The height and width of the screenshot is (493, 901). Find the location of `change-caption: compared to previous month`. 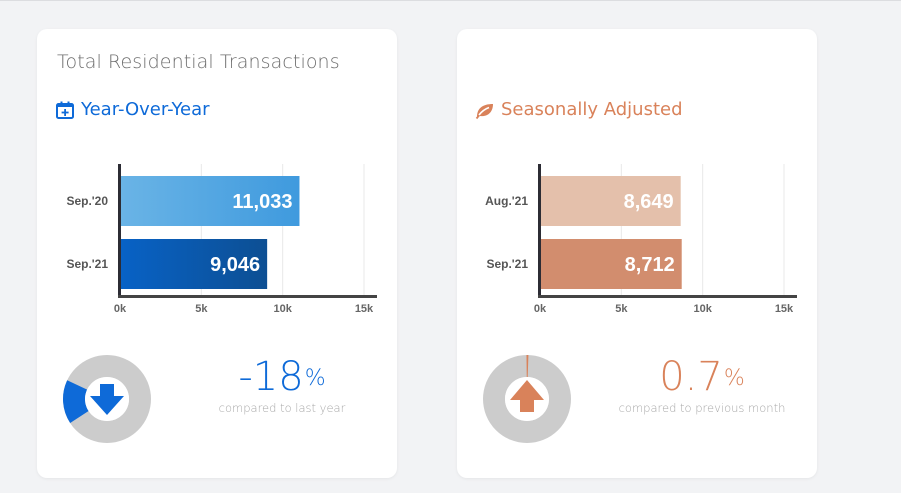

change-caption: compared to previous month is located at coordinates (702, 408).